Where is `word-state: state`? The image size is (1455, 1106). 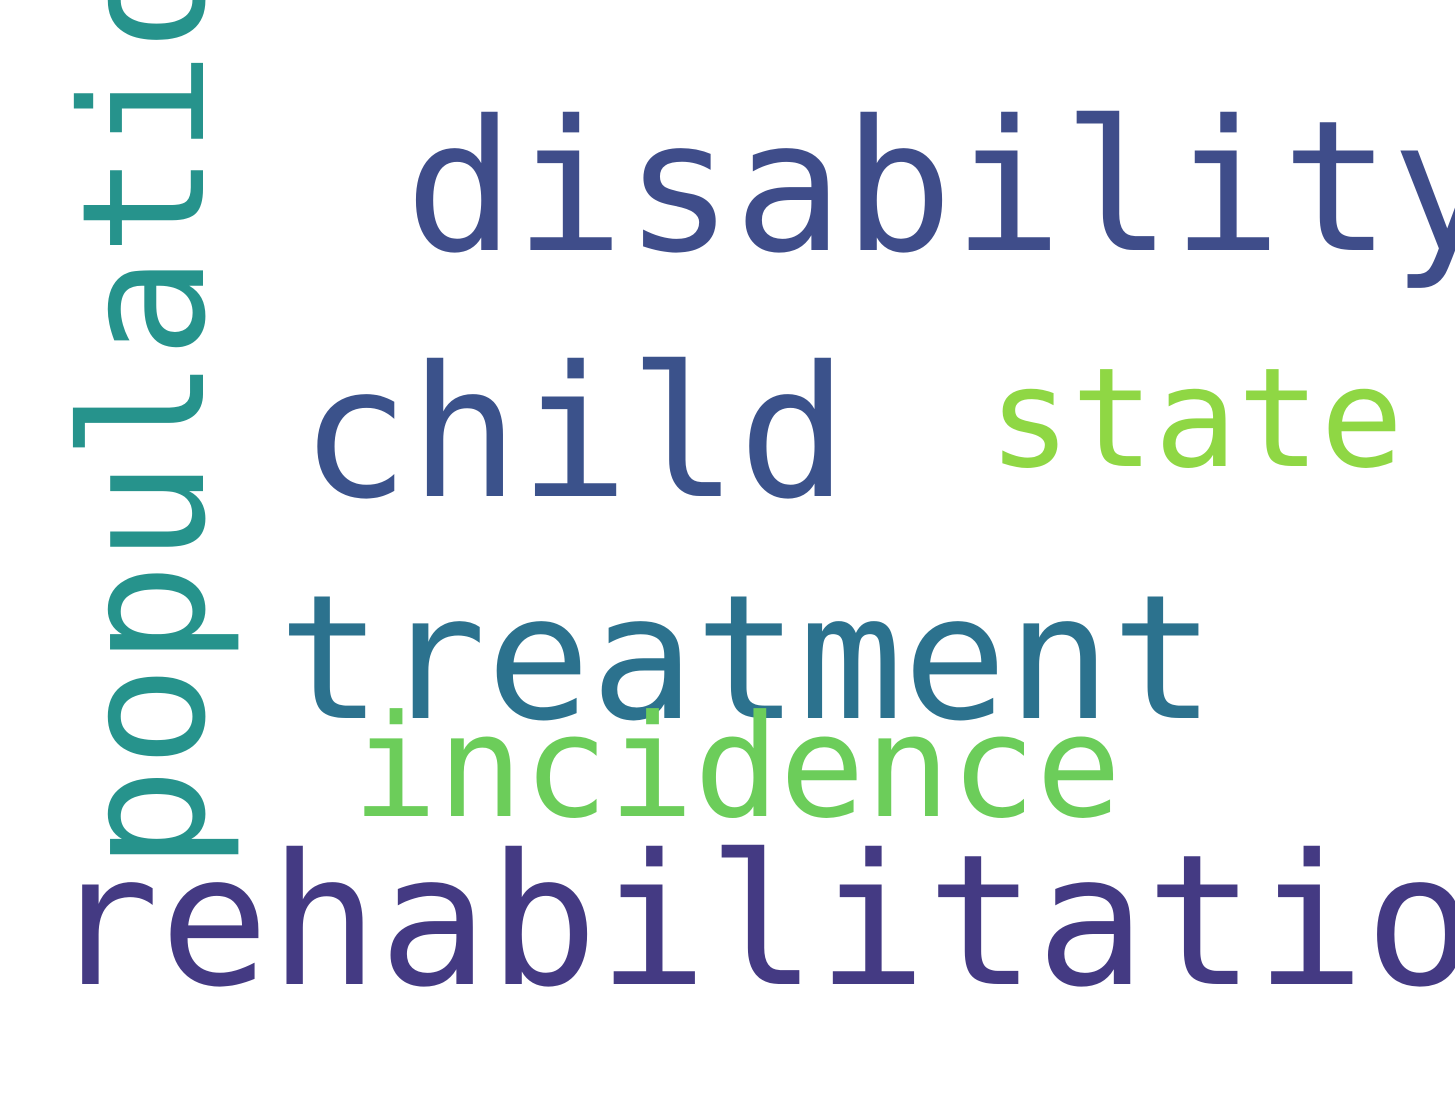 word-state: state is located at coordinates (1196, 418).